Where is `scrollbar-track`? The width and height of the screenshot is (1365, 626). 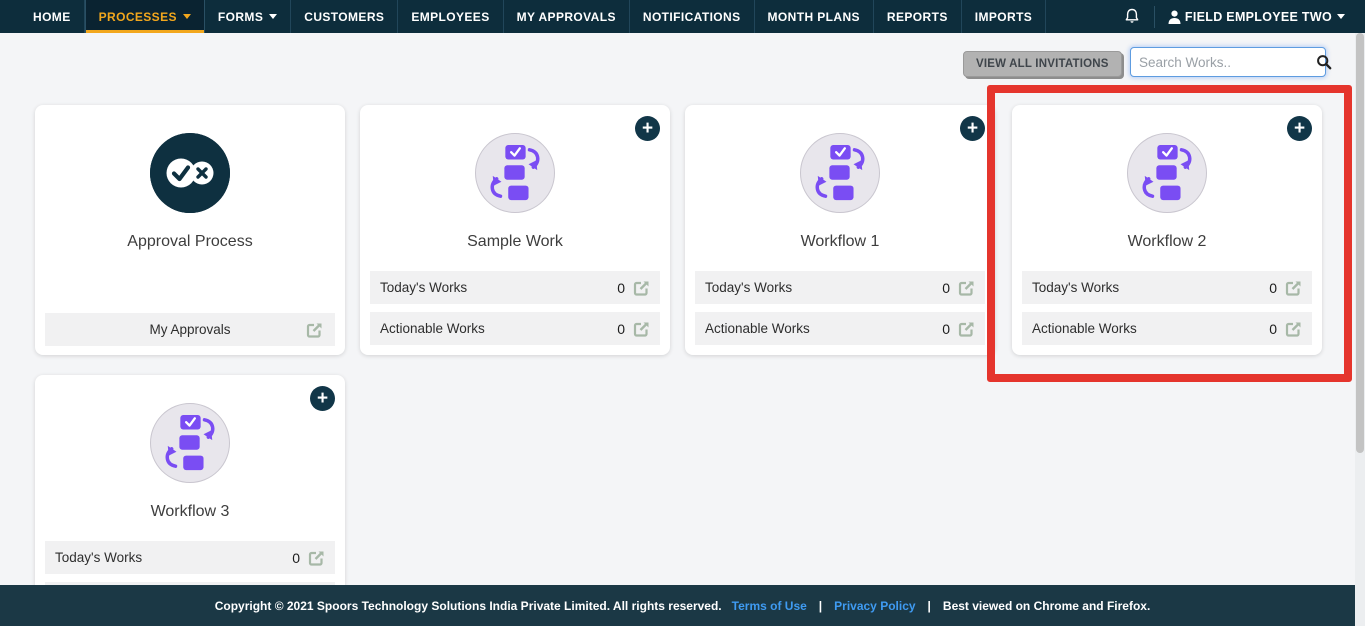
scrollbar-track is located at coordinates (1360, 329).